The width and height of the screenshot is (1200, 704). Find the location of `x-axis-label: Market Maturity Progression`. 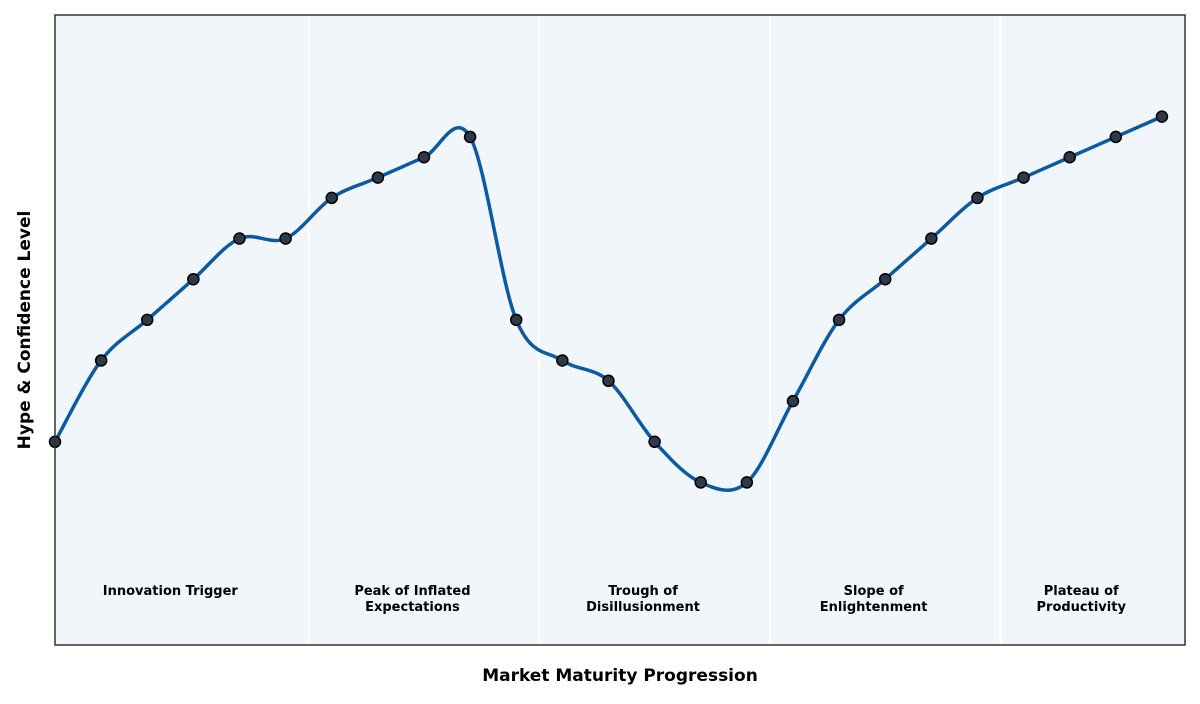

x-axis-label: Market Maturity Progression is located at coordinates (620, 676).